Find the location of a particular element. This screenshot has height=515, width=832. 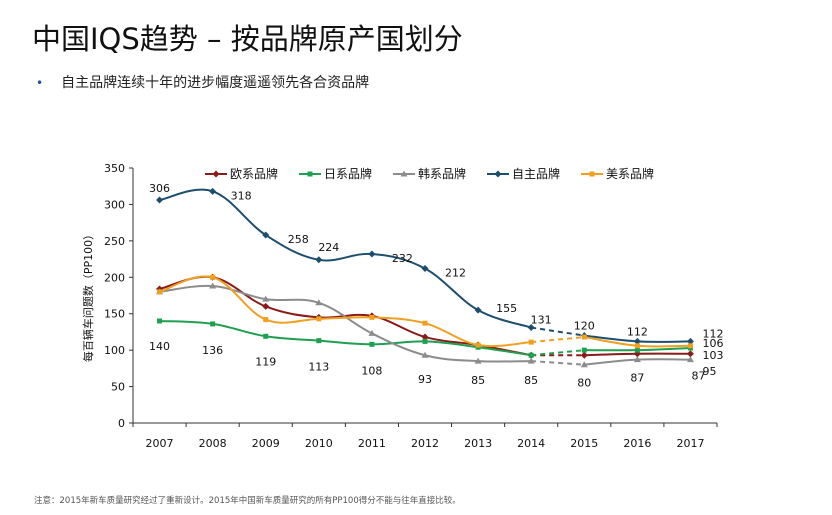

data-label: 106 is located at coordinates (712, 343).